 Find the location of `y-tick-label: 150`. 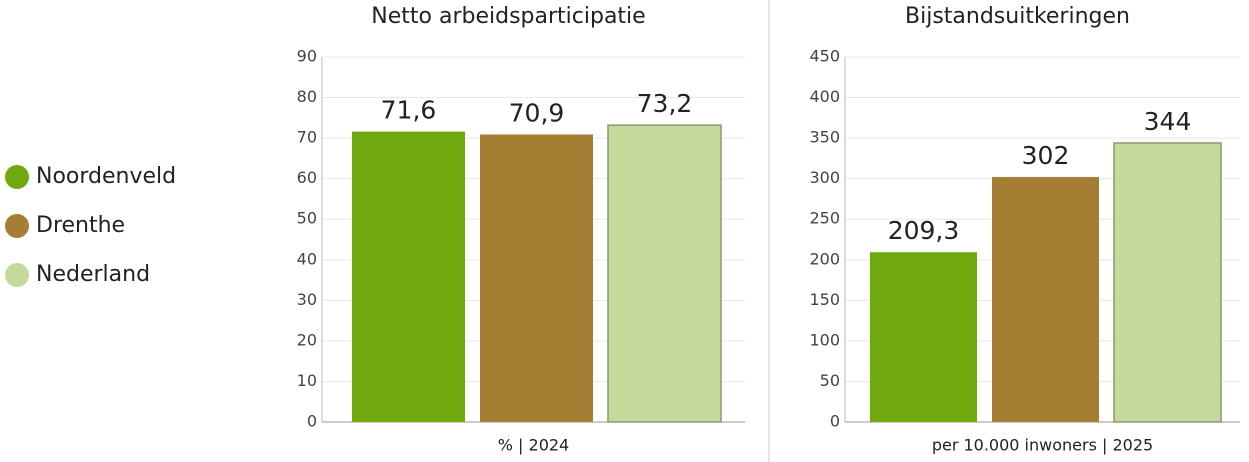

y-tick-label: 150 is located at coordinates (824, 299).